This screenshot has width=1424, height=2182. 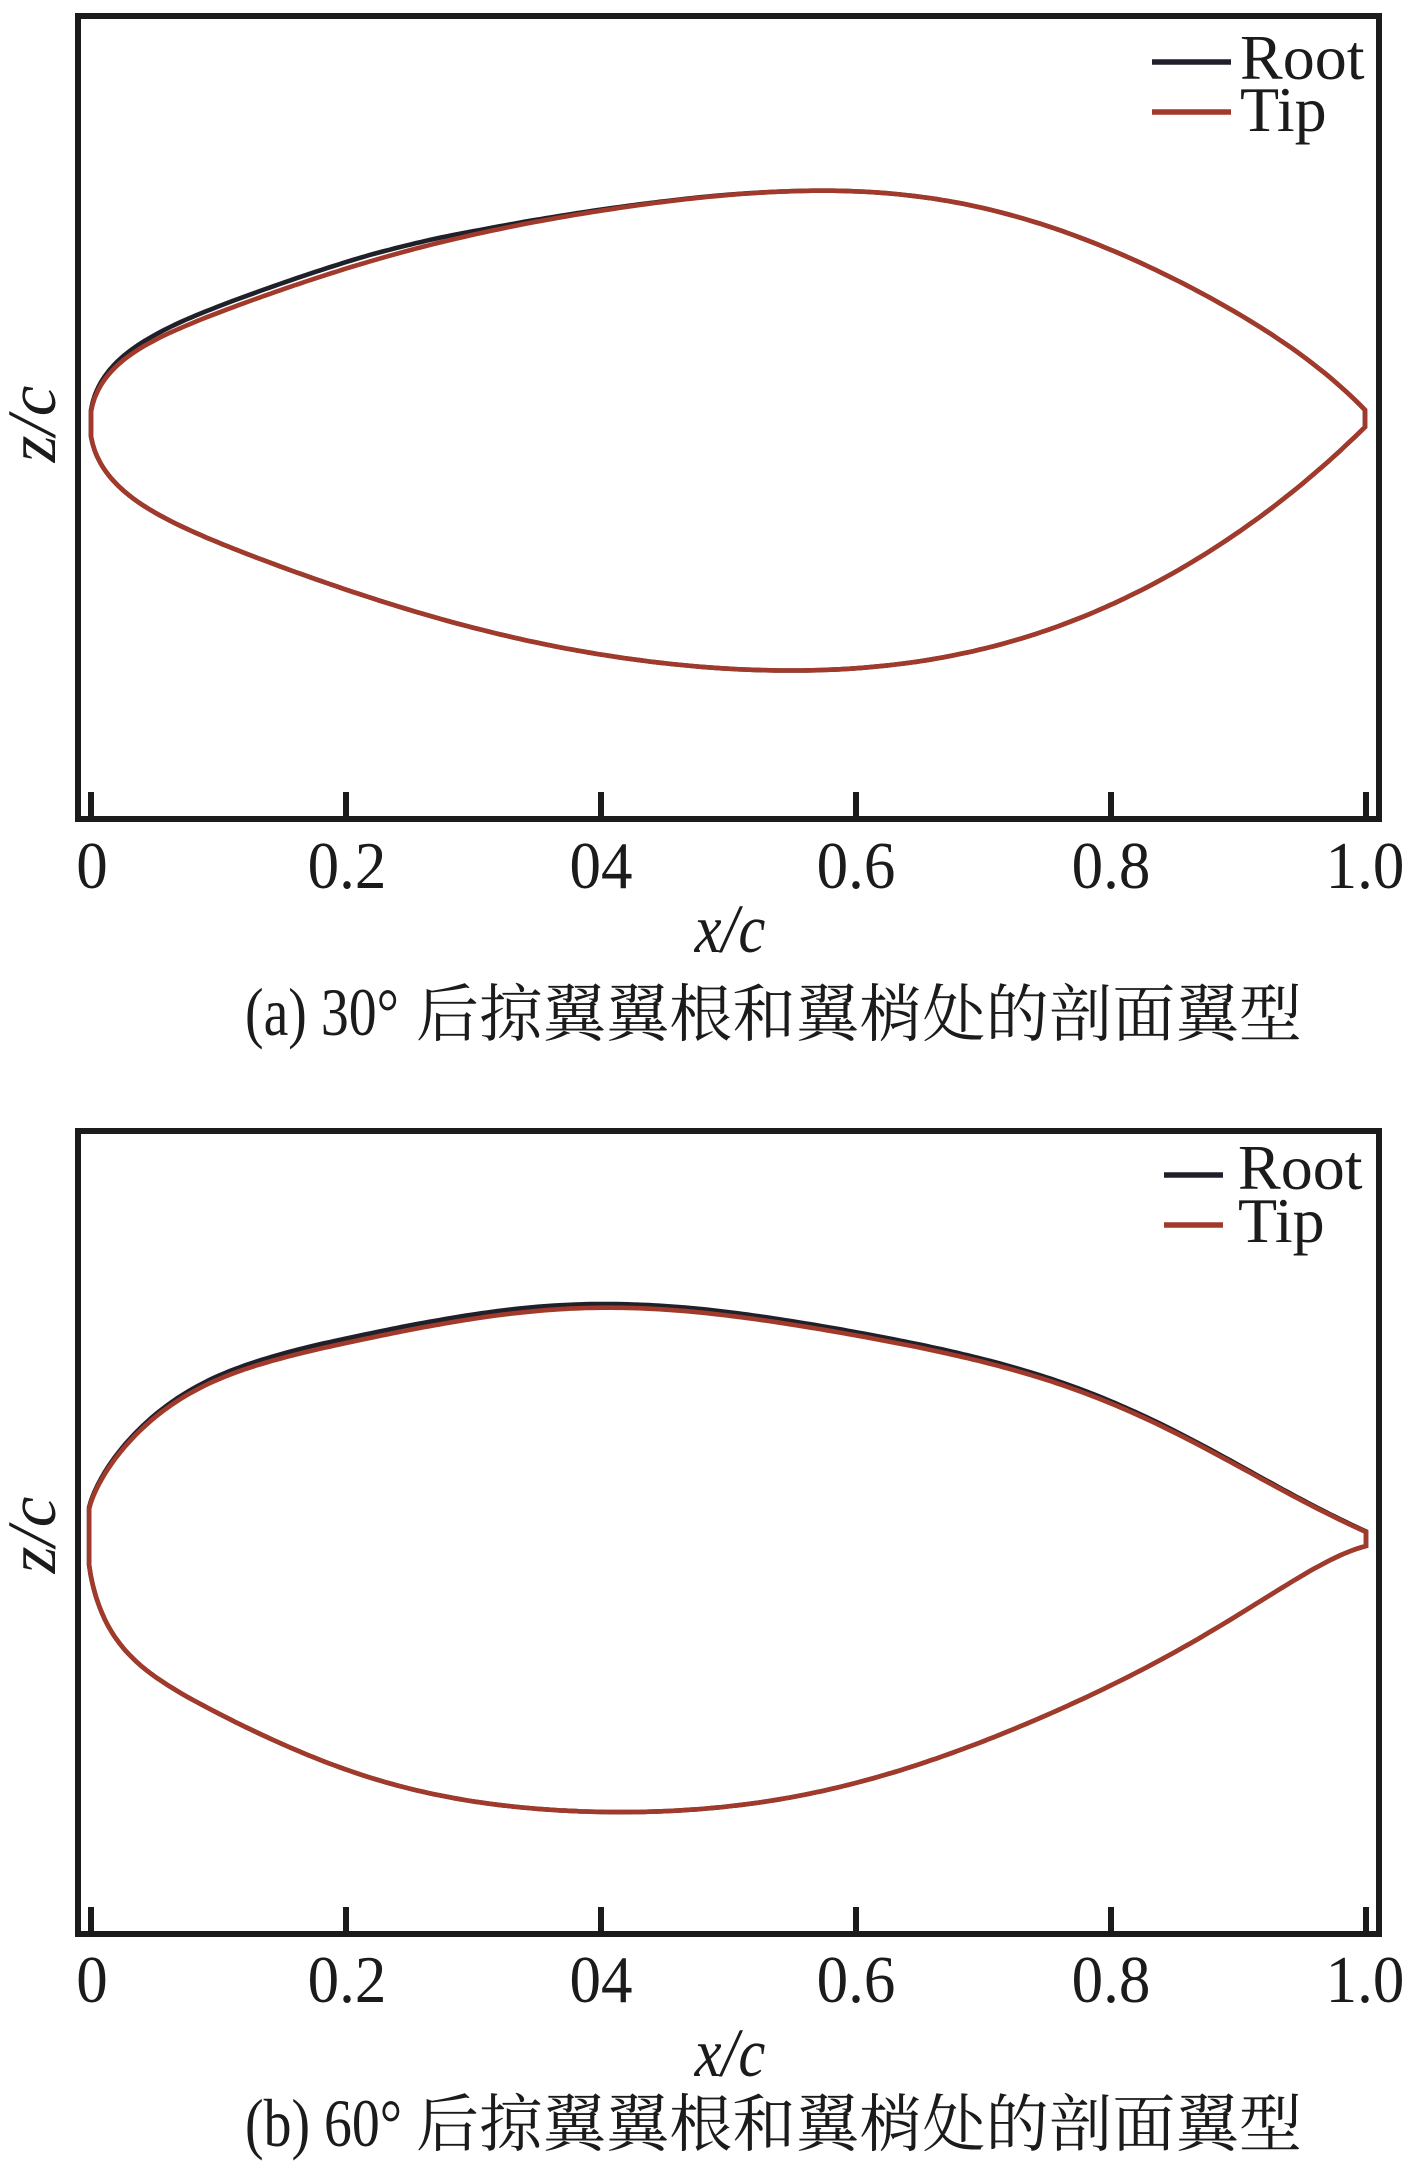 I want to click on svg-text: (b) 60°, so click(x=323, y=2124).